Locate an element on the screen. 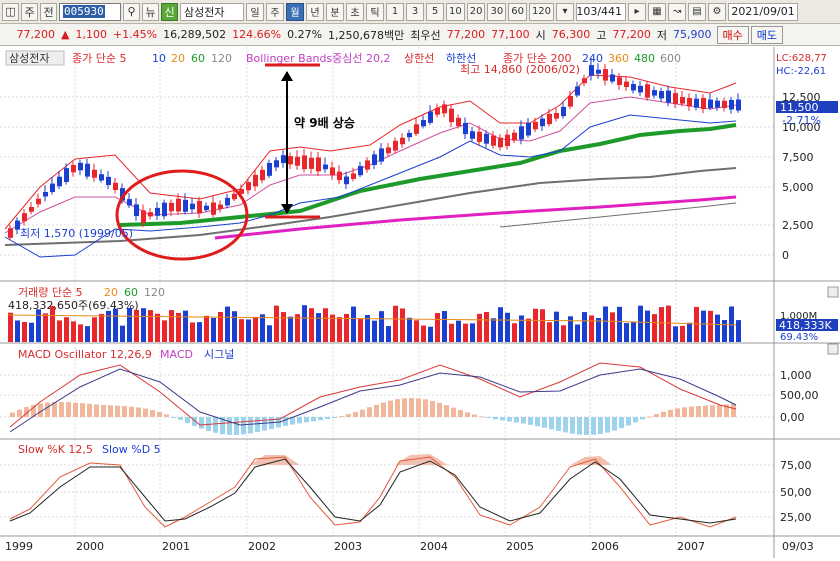 This screenshot has height=561, width=840. grid-icon: ▦ is located at coordinates (657, 11).